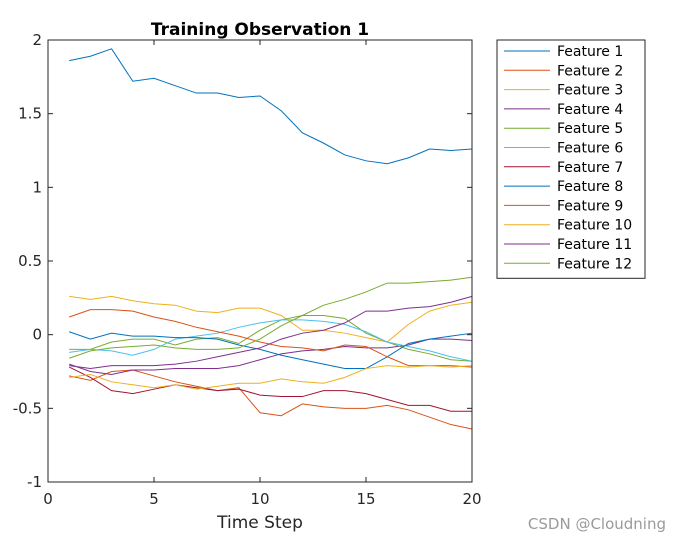  I want to click on legend-label-feature-10: Feature 10, so click(594, 226).